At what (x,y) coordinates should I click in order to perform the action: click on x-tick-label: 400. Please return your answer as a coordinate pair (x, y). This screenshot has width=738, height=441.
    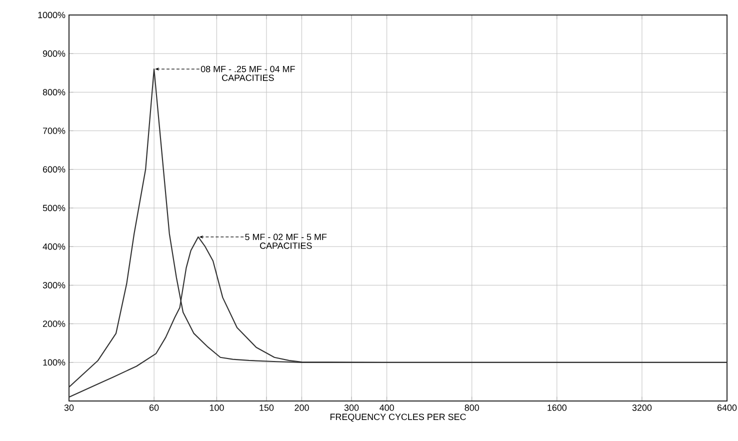
    Looking at the image, I should click on (387, 407).